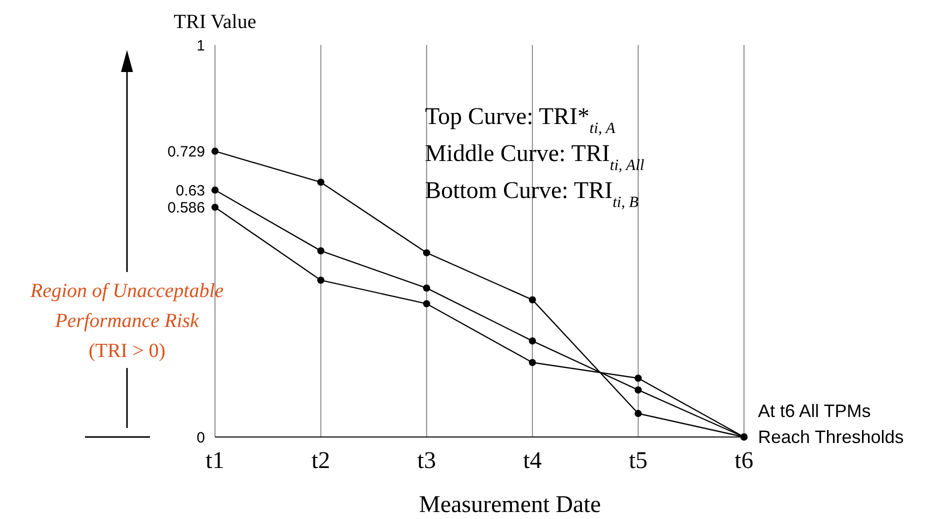 The width and height of the screenshot is (936, 519). What do you see at coordinates (426, 461) in the screenshot?
I see `x-tick-label: t3` at bounding box center [426, 461].